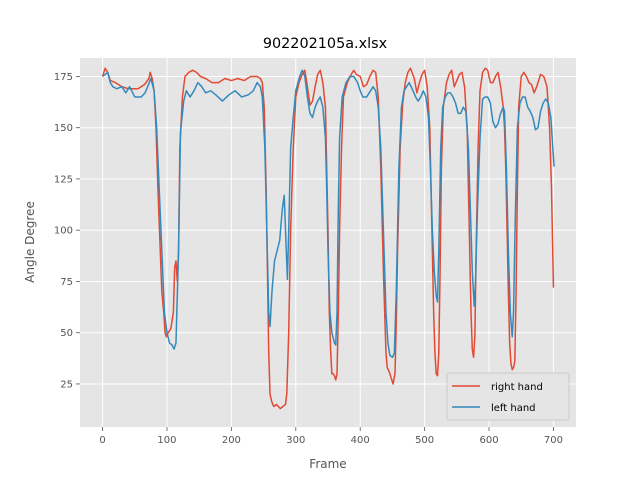 This screenshot has height=480, width=640. Describe the element at coordinates (553, 440) in the screenshot. I see `x-tick-label: 700` at that location.